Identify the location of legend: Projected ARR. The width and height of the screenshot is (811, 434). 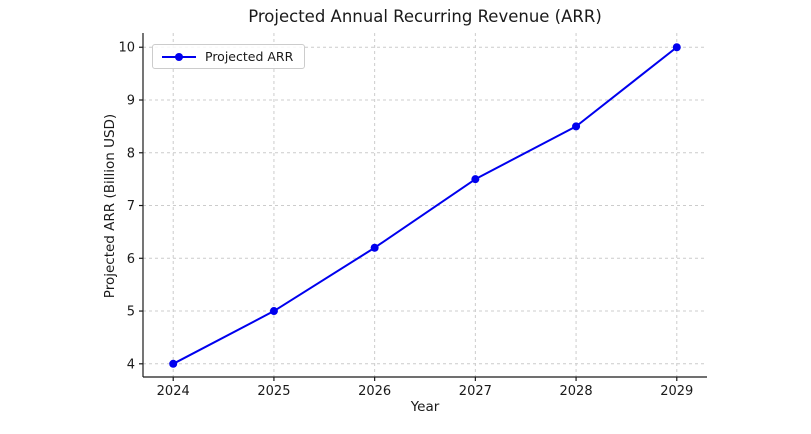
(229, 56).